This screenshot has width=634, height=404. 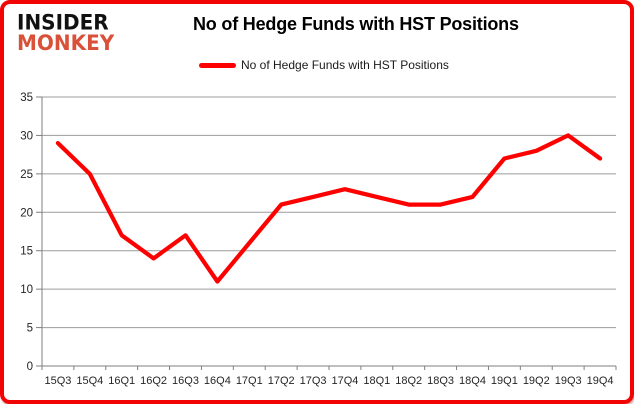 I want to click on chart-legend: No of Hedge Funds with HST Positions, so click(x=324, y=65).